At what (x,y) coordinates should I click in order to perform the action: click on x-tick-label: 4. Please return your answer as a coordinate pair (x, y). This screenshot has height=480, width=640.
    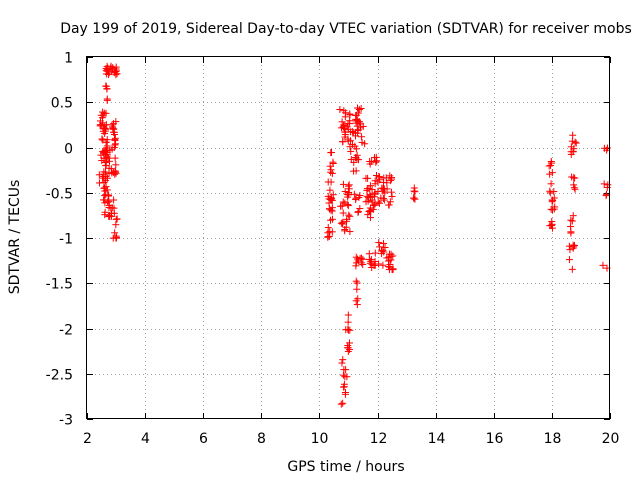
    Looking at the image, I should click on (145, 439).